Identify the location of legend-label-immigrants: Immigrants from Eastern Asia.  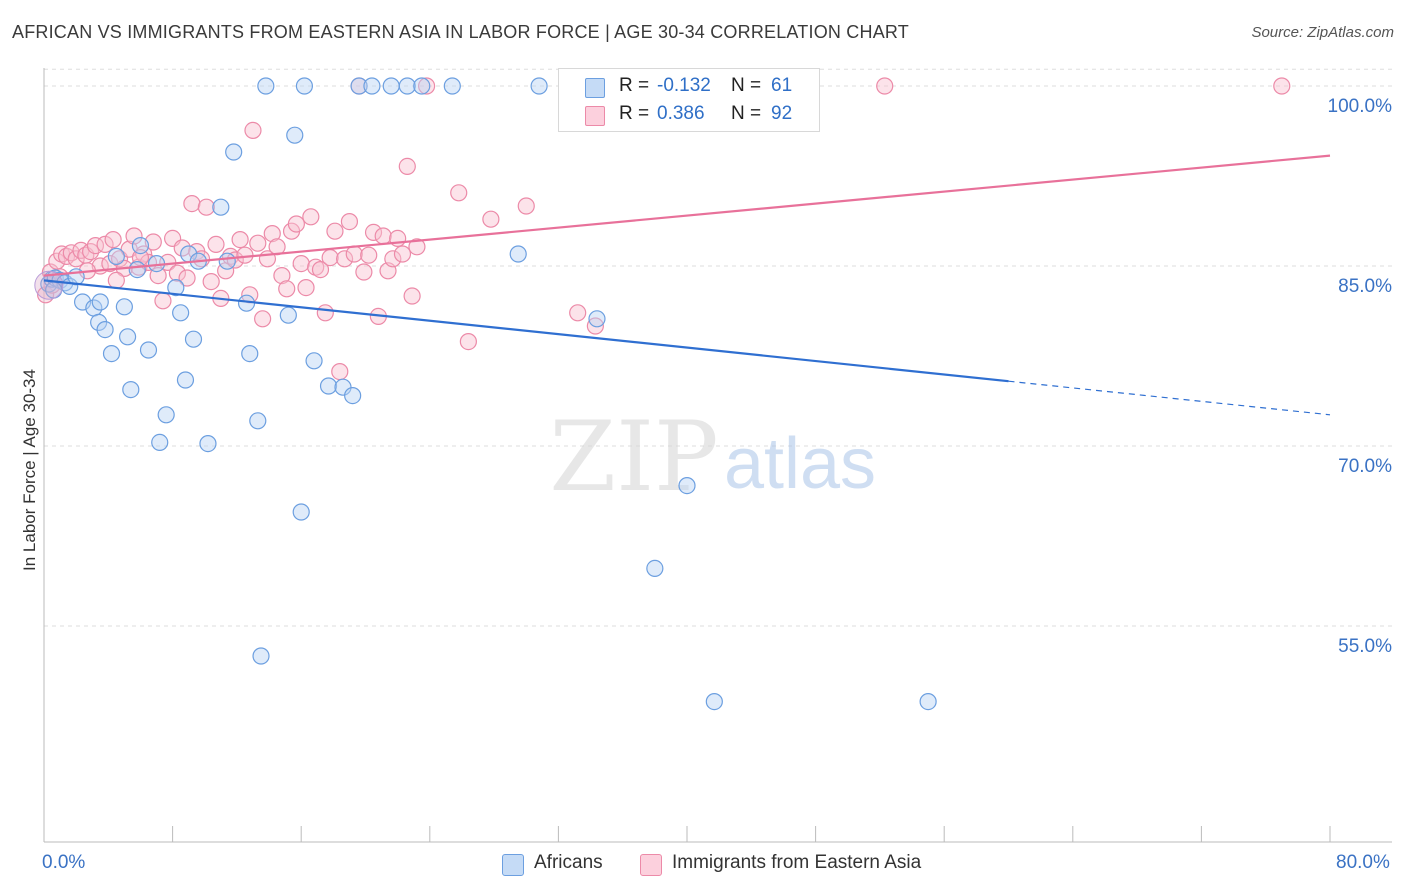
(797, 862).